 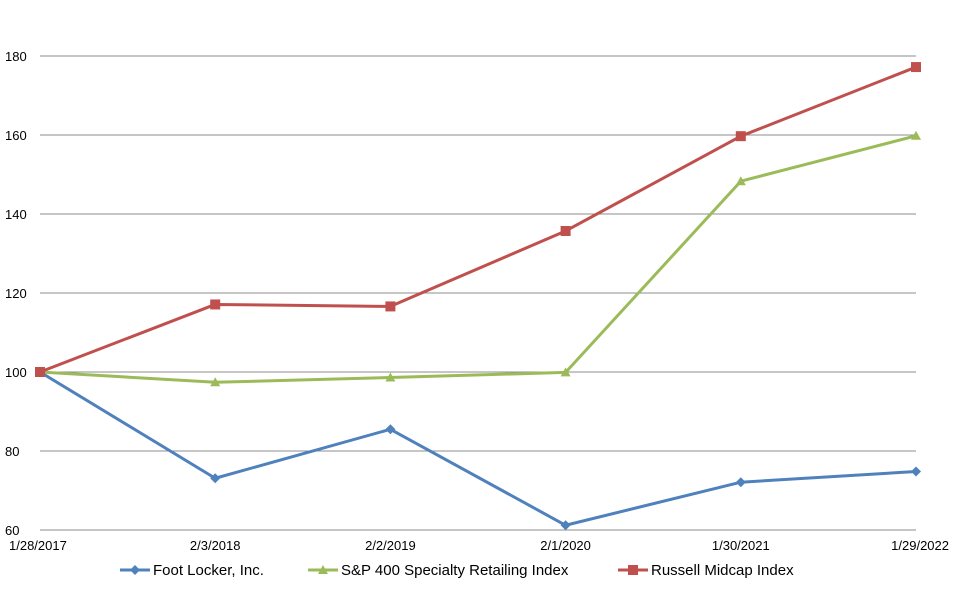 I want to click on y-tick-label: 100, so click(x=16, y=372).